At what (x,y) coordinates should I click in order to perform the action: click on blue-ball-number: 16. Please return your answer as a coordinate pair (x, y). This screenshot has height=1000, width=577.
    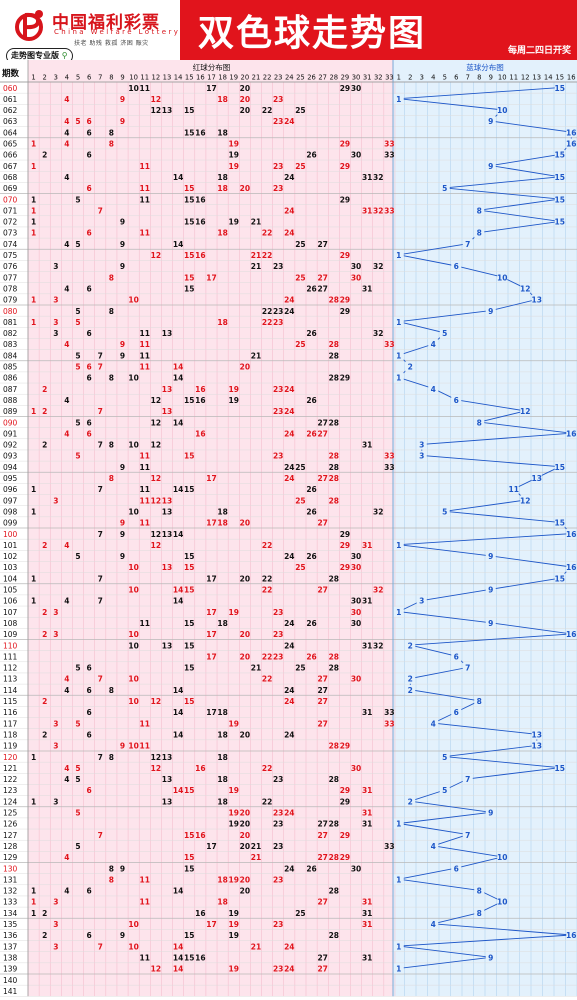
    Looking at the image, I should click on (571, 634).